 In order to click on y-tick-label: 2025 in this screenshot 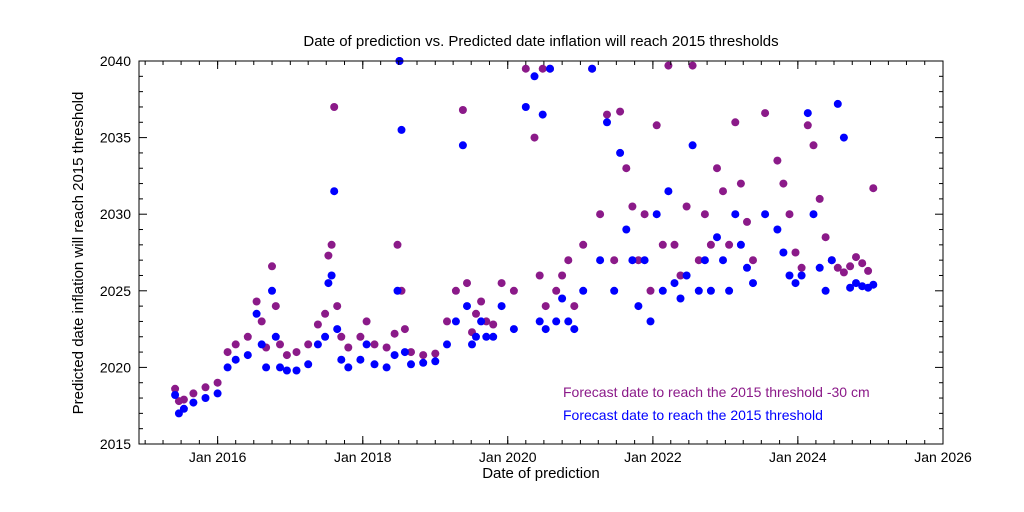, I will do `click(115, 291)`.